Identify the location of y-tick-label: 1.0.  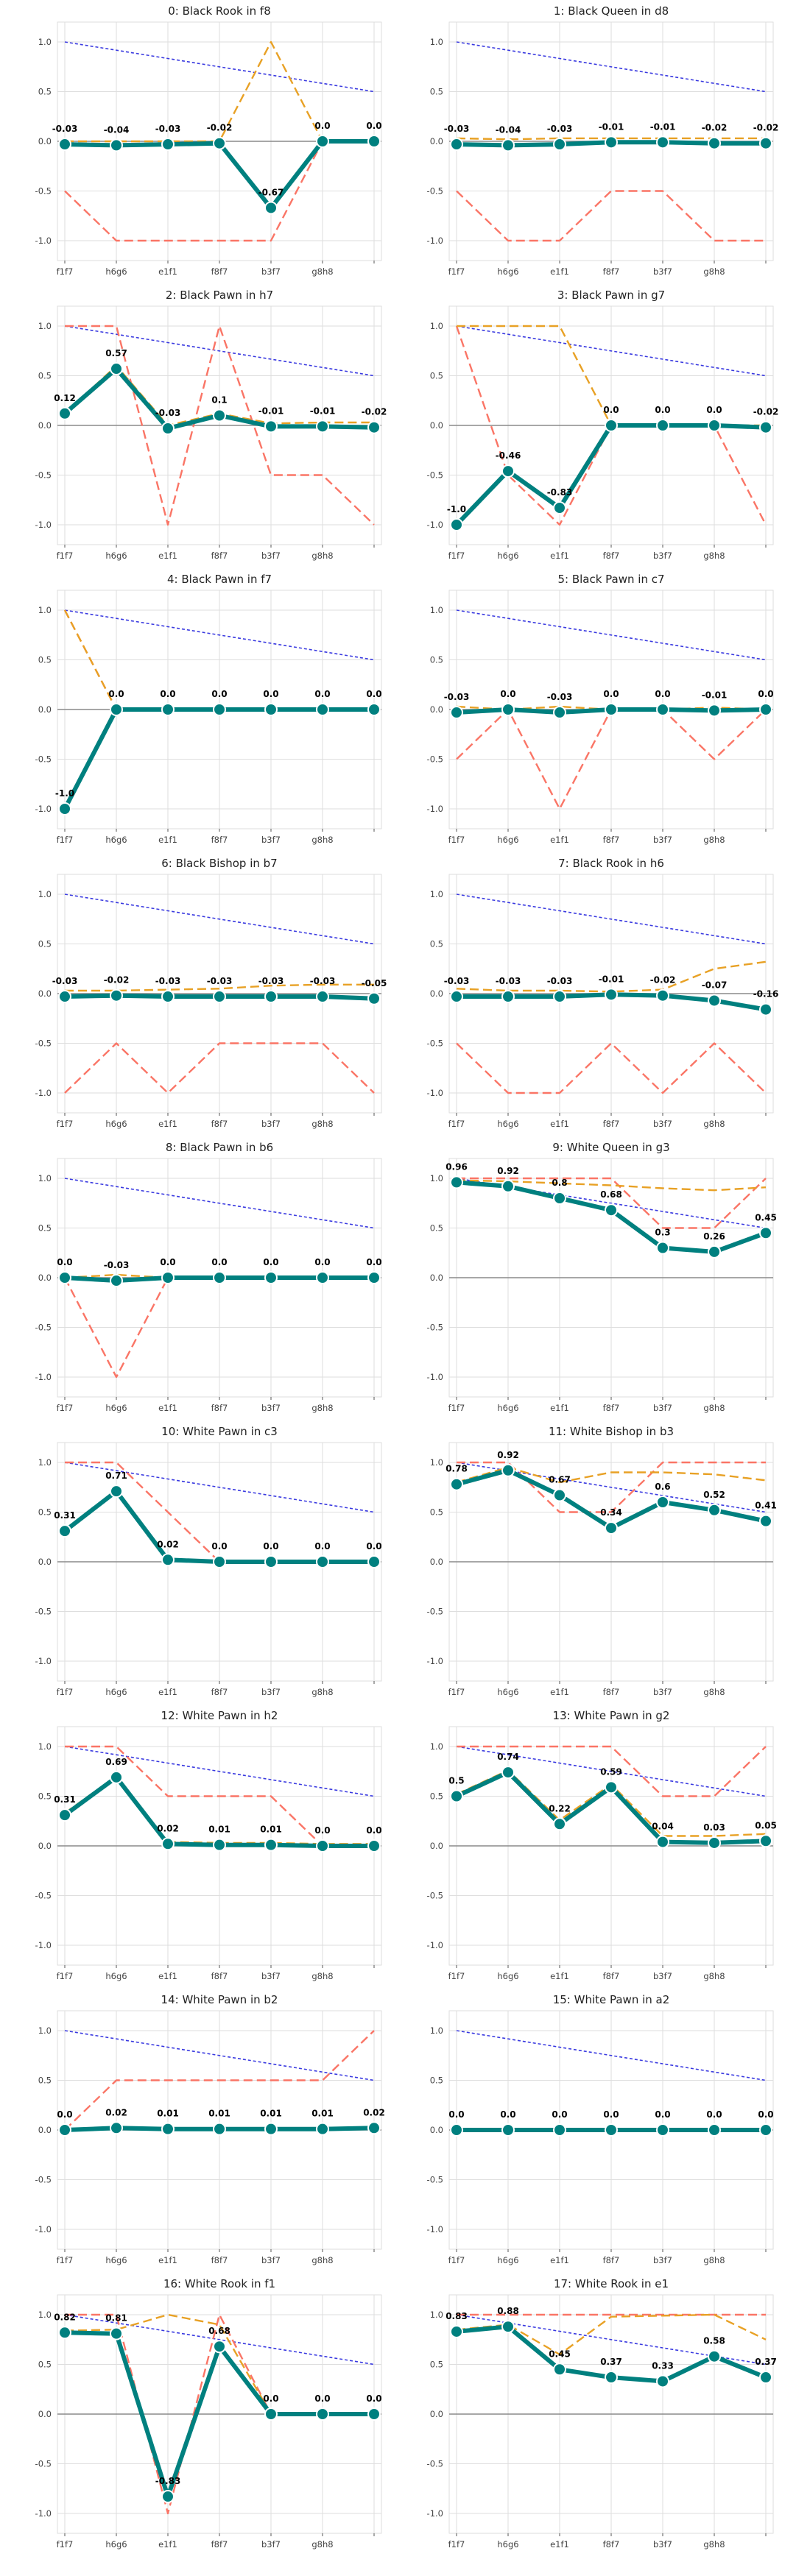
(45, 610).